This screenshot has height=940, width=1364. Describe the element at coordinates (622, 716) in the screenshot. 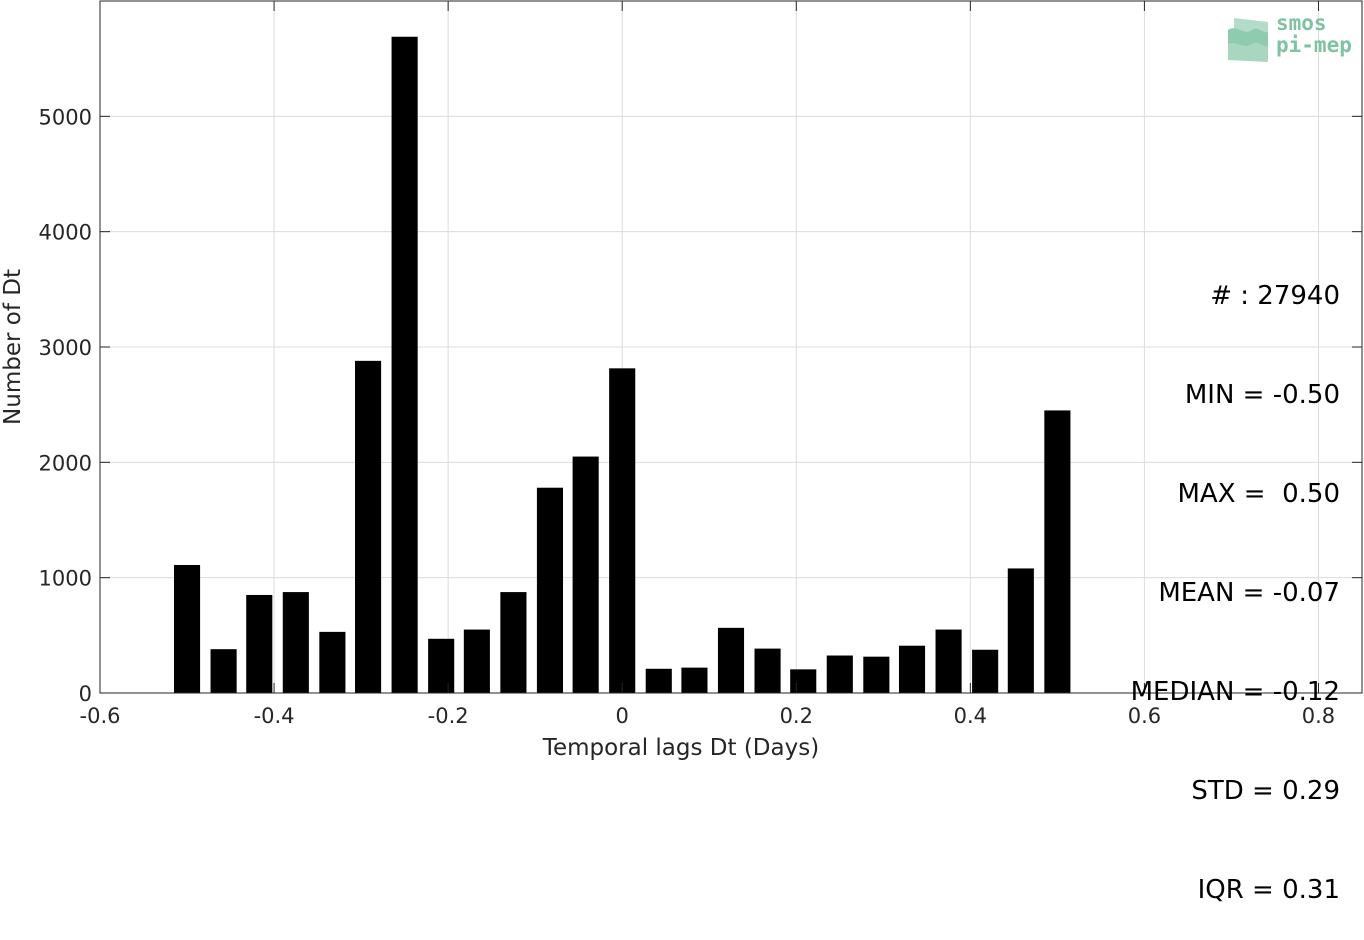

I see `x-tick-label: 0` at that location.